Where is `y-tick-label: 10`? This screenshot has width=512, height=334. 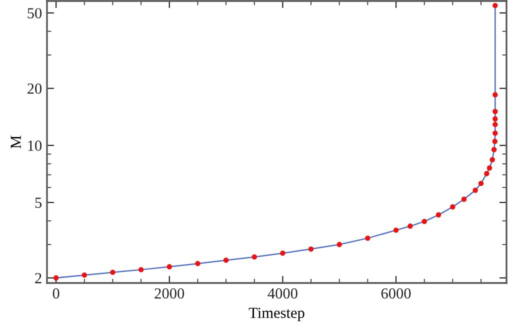 y-tick-label: 10 is located at coordinates (35, 145).